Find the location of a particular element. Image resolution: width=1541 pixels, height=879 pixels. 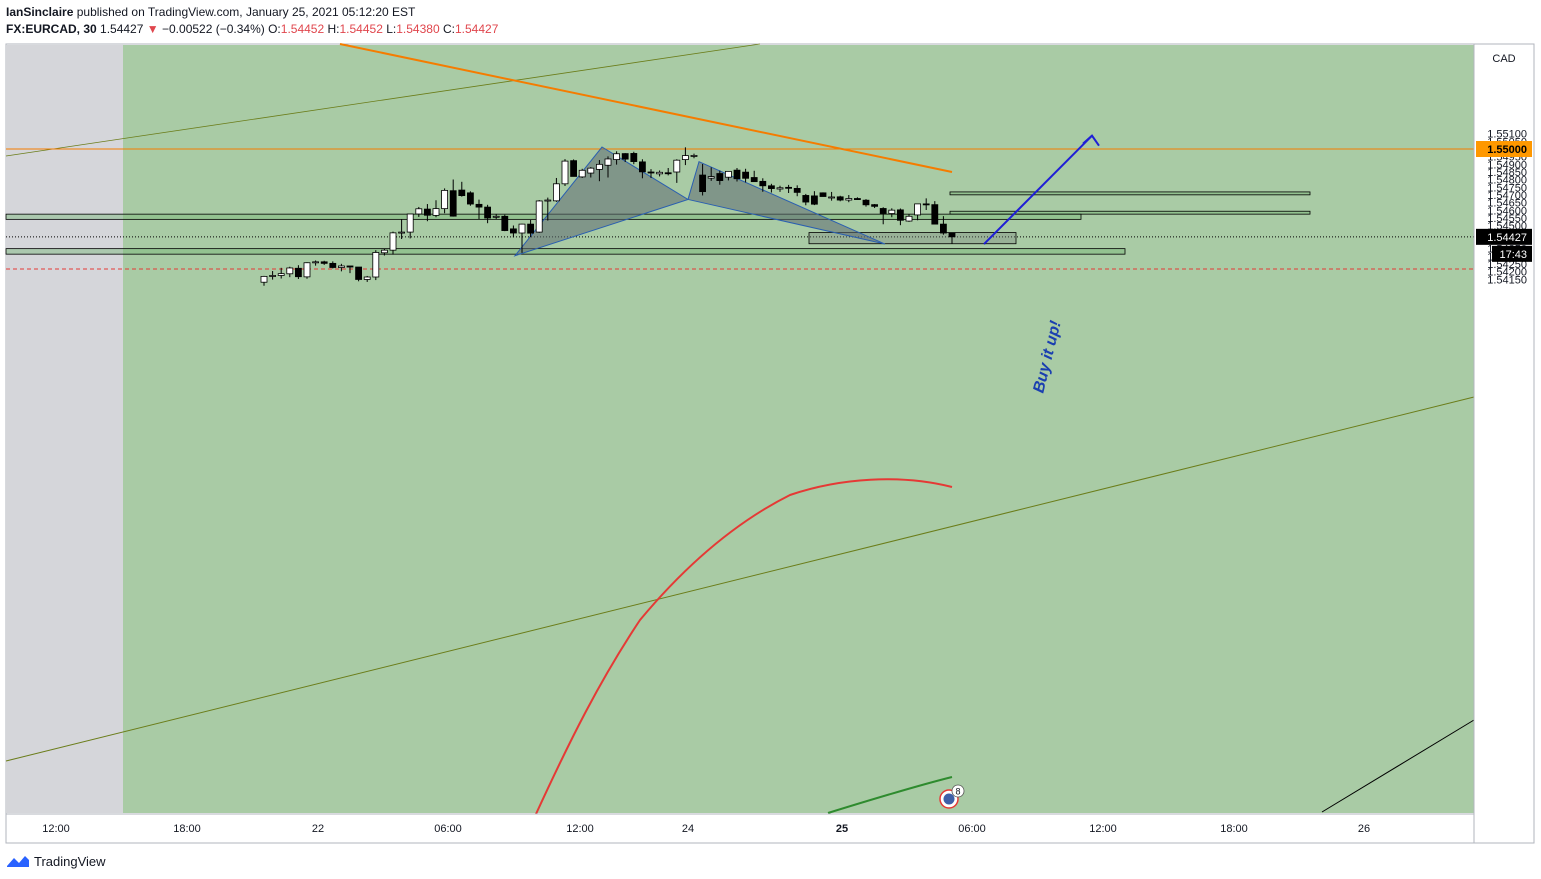

price-tick-label: 1.54700 is located at coordinates (1507, 196).